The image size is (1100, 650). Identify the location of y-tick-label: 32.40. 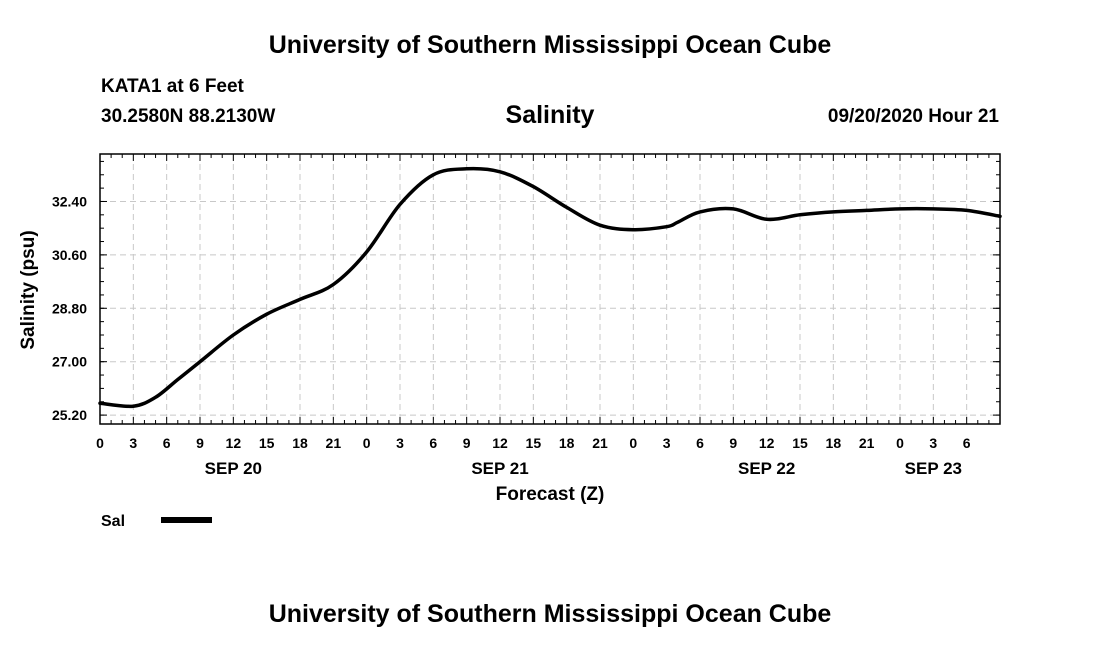
(69, 201).